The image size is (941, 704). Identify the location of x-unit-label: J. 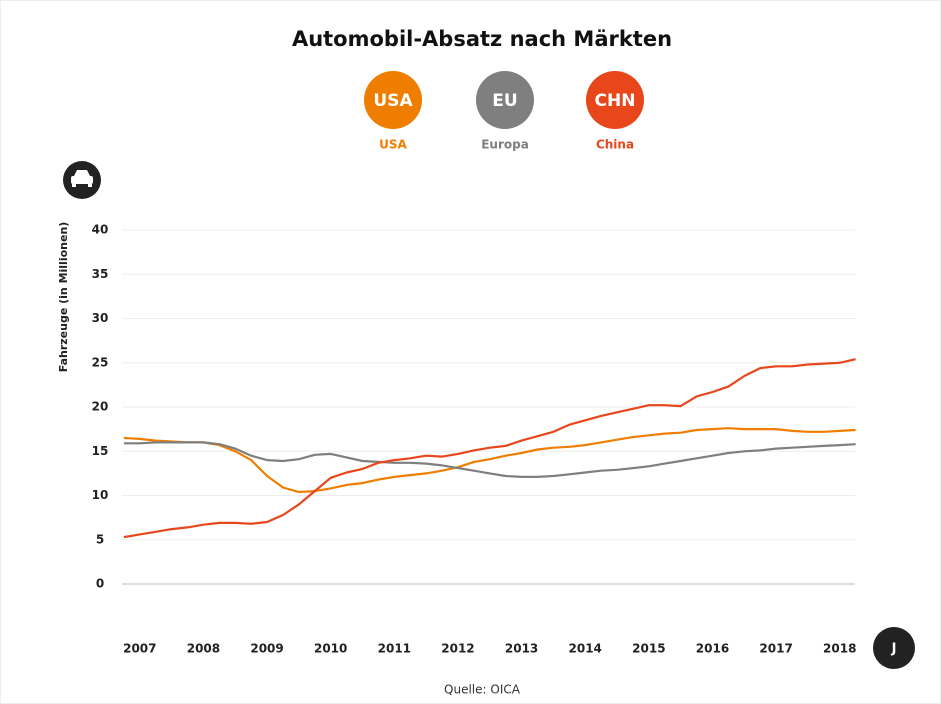
(894, 649).